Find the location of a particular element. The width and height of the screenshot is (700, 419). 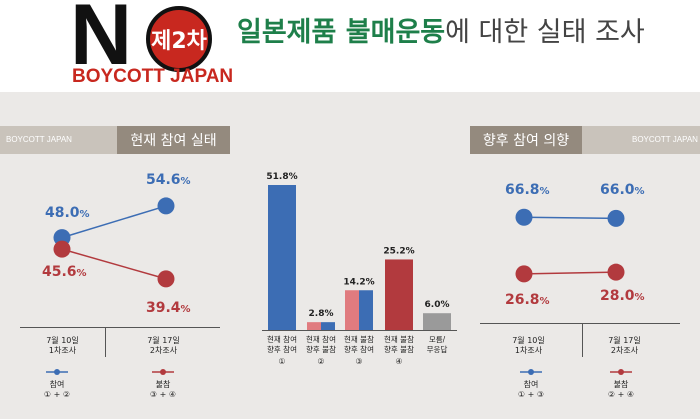

right-legend-blue-marker is located at coordinates (531, 372).